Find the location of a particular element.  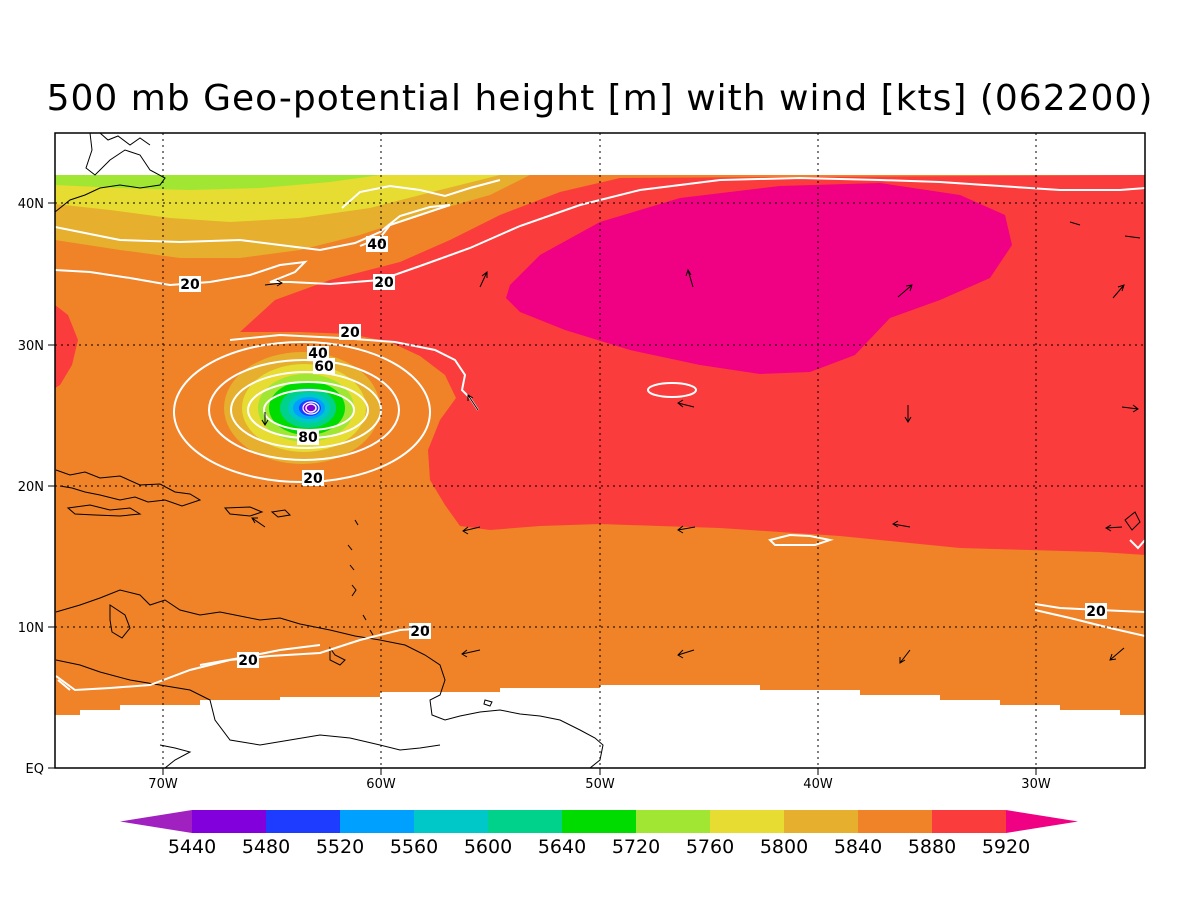

shade-5880-west is located at coordinates (66, 346).